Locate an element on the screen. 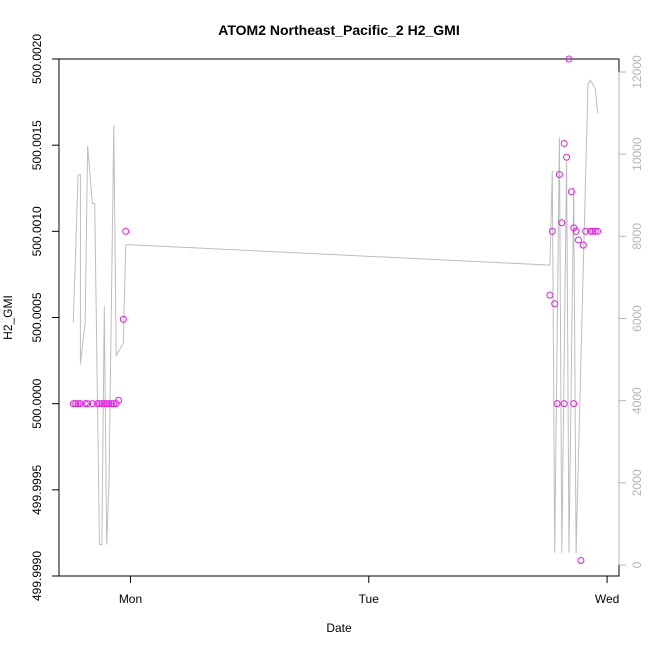  x-tick-label: Tue is located at coordinates (369, 599).